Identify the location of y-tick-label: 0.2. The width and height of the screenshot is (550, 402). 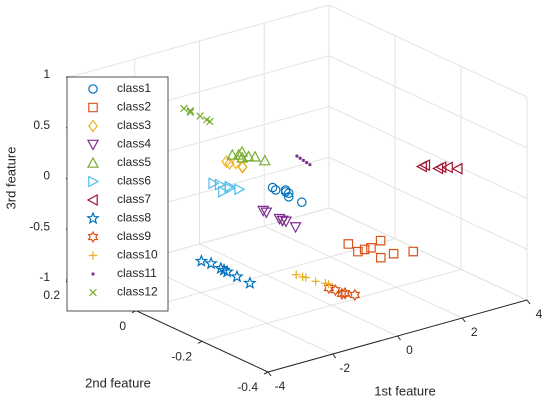
(51, 295).